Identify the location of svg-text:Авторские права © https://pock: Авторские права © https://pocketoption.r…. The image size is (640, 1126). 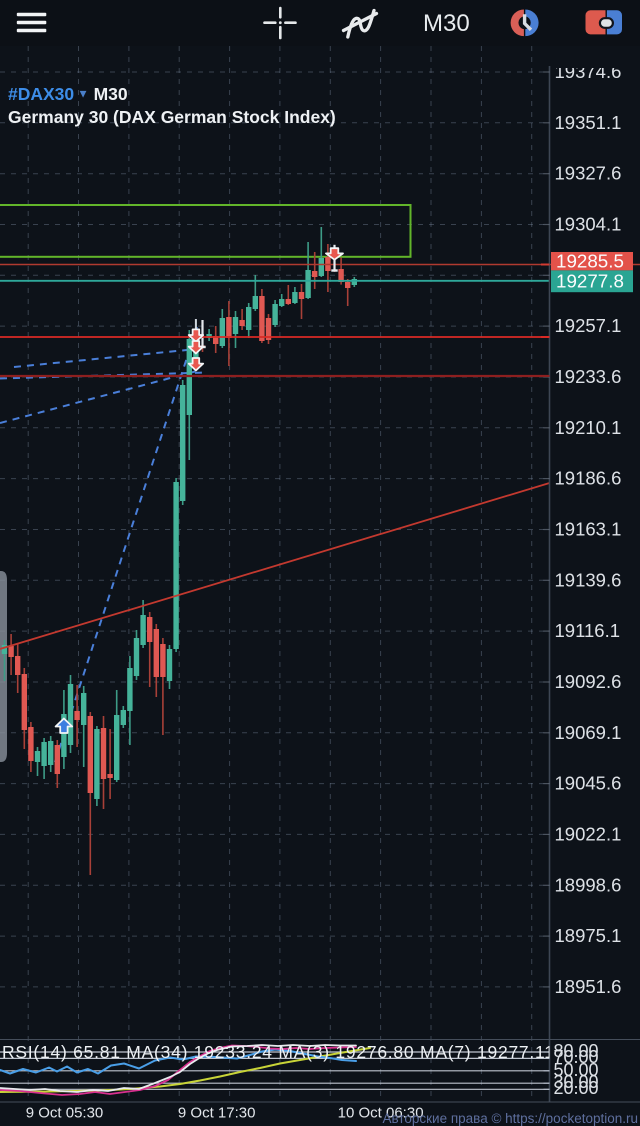
(510, 1118).